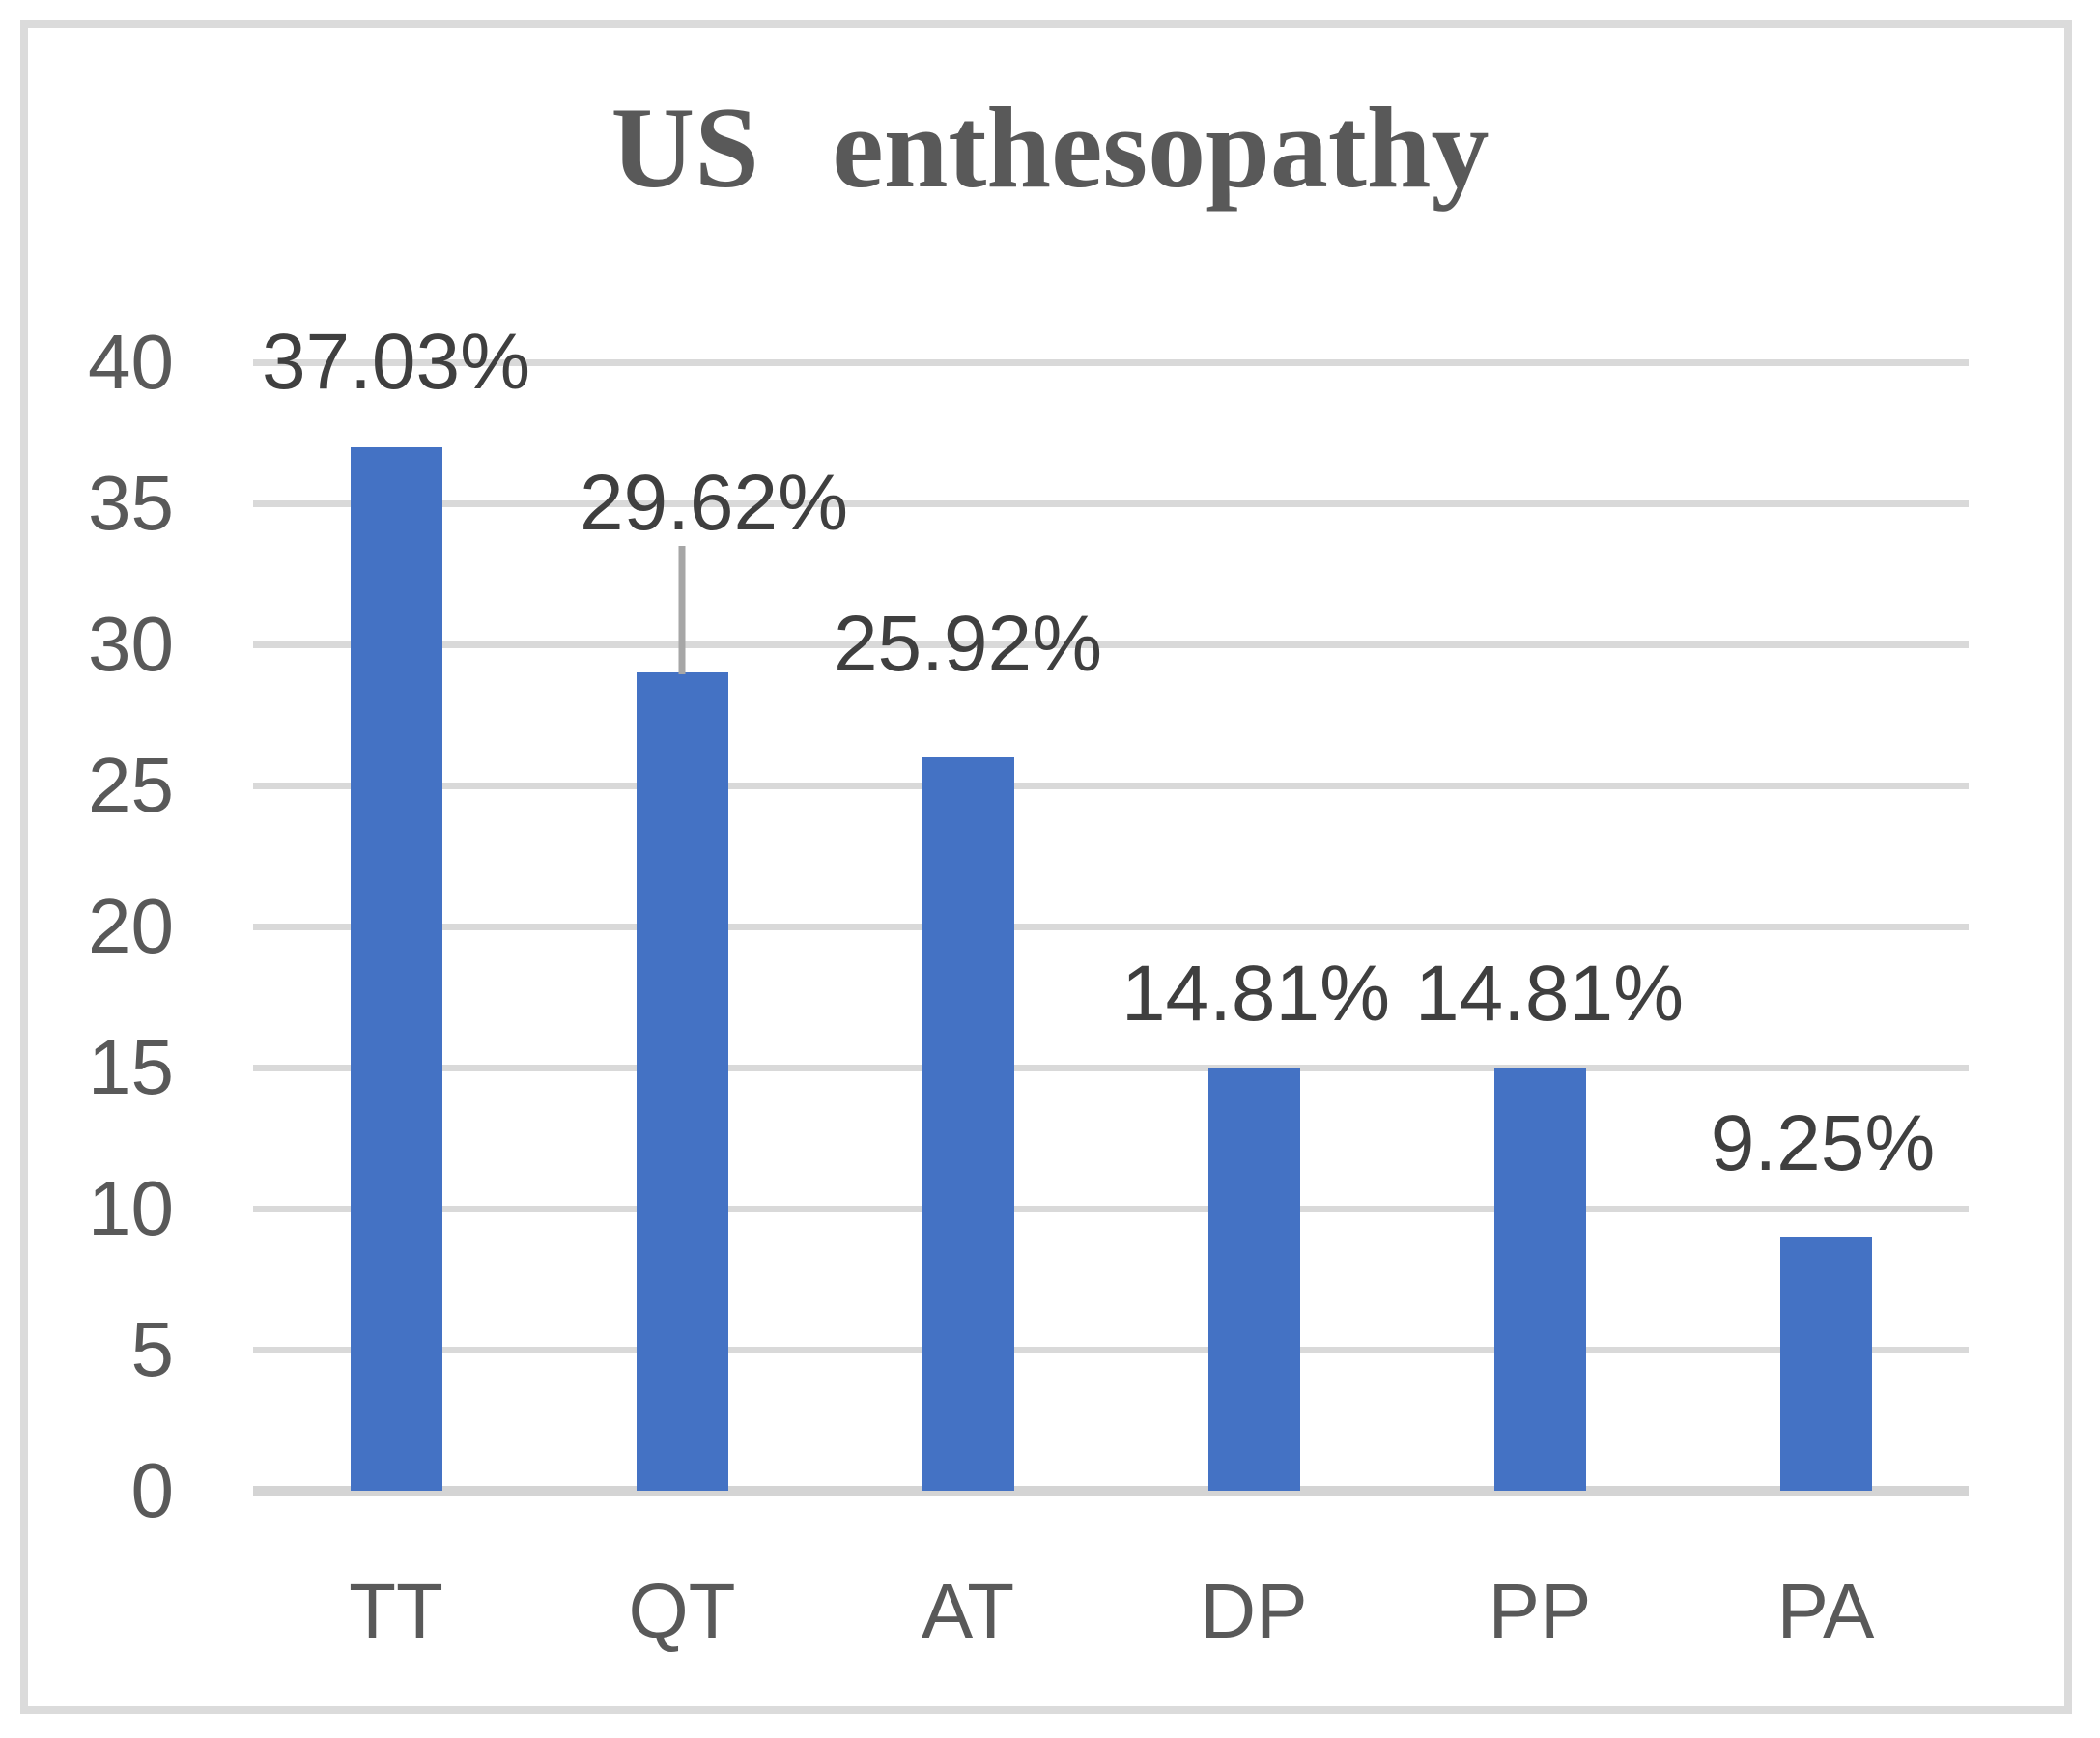 Image resolution: width=2100 pixels, height=1738 pixels. I want to click on data-label-TT: 37.03%, so click(396, 362).